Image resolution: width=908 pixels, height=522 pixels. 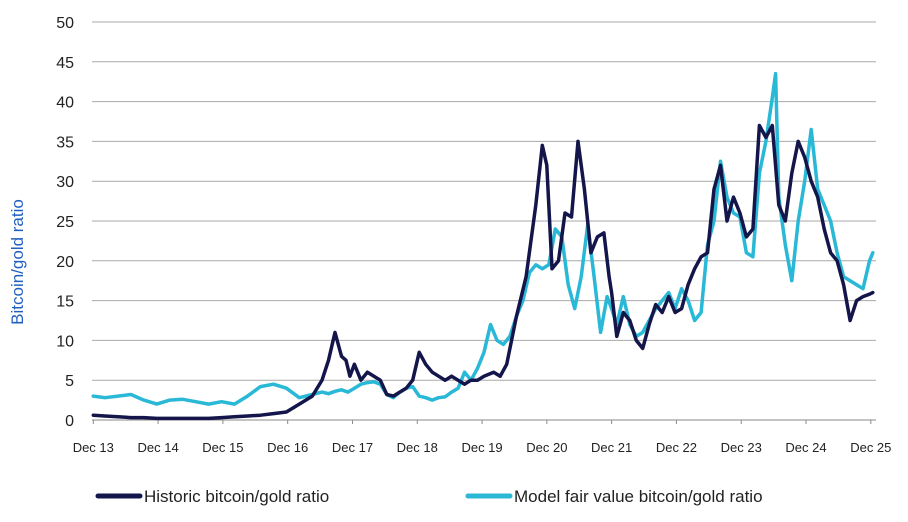 What do you see at coordinates (870, 447) in the screenshot?
I see `x-tick-label: Dec 25` at bounding box center [870, 447].